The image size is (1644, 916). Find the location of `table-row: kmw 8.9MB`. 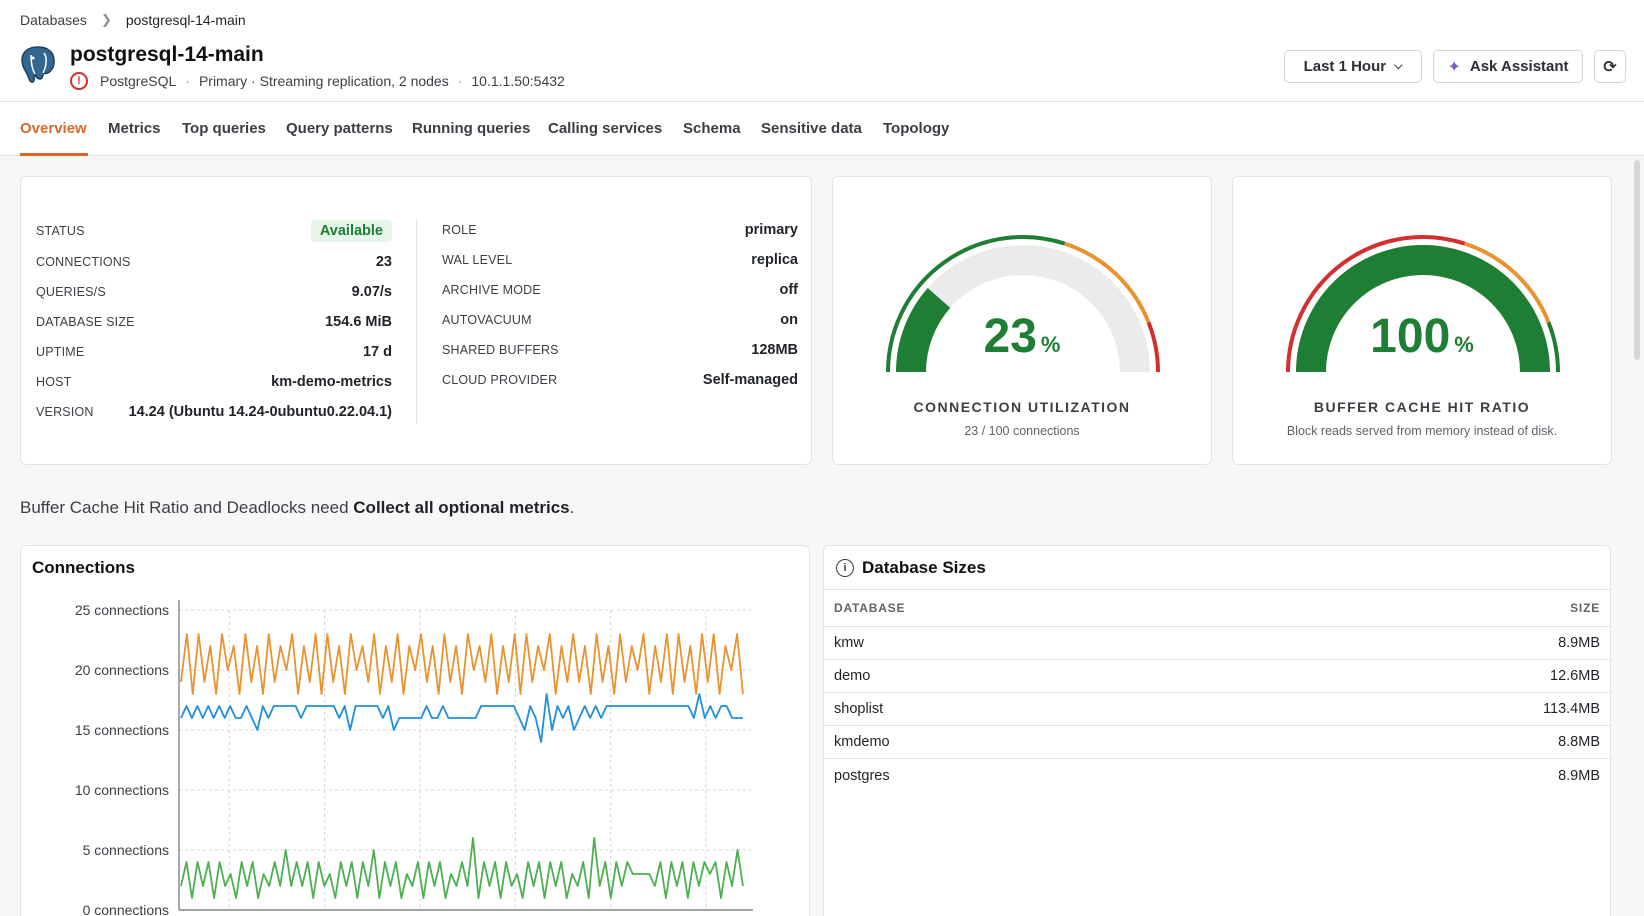

table-row: kmw 8.9MB is located at coordinates (1217, 643).